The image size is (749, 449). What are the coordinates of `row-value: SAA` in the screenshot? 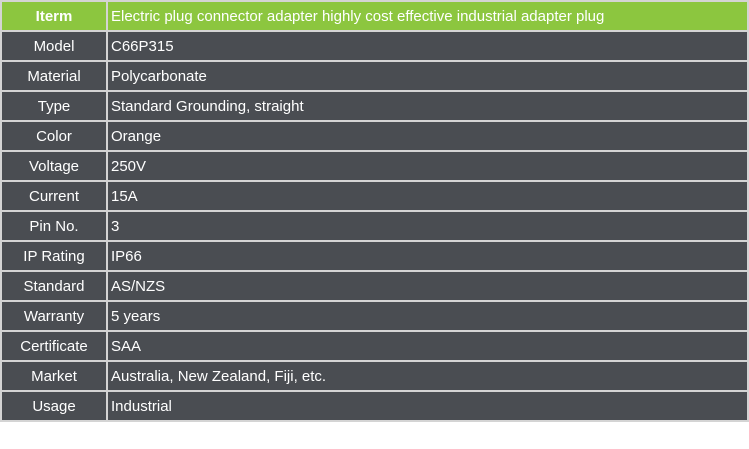 It's located at (427, 346).